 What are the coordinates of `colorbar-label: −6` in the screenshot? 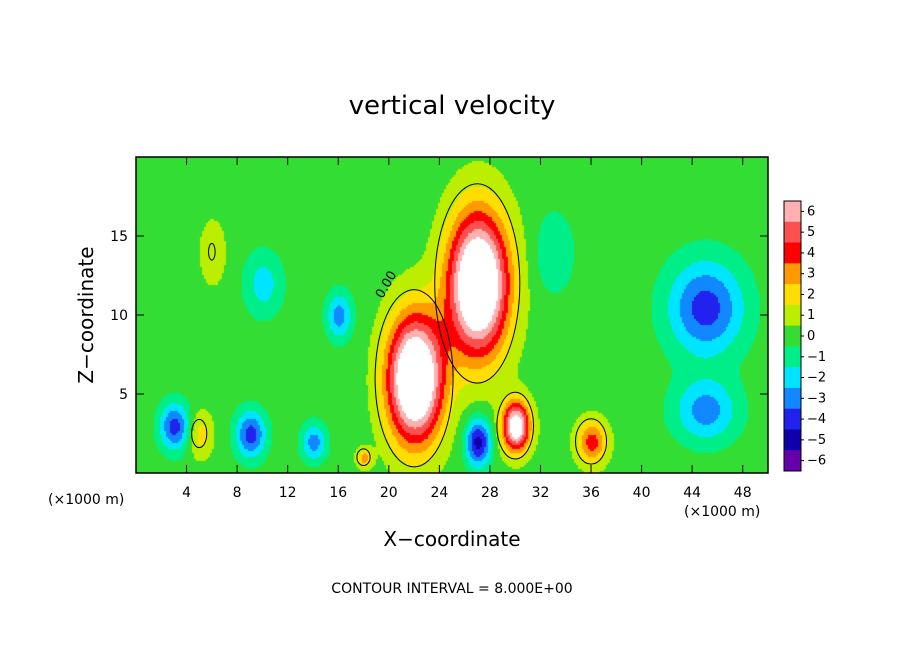 It's located at (816, 461).